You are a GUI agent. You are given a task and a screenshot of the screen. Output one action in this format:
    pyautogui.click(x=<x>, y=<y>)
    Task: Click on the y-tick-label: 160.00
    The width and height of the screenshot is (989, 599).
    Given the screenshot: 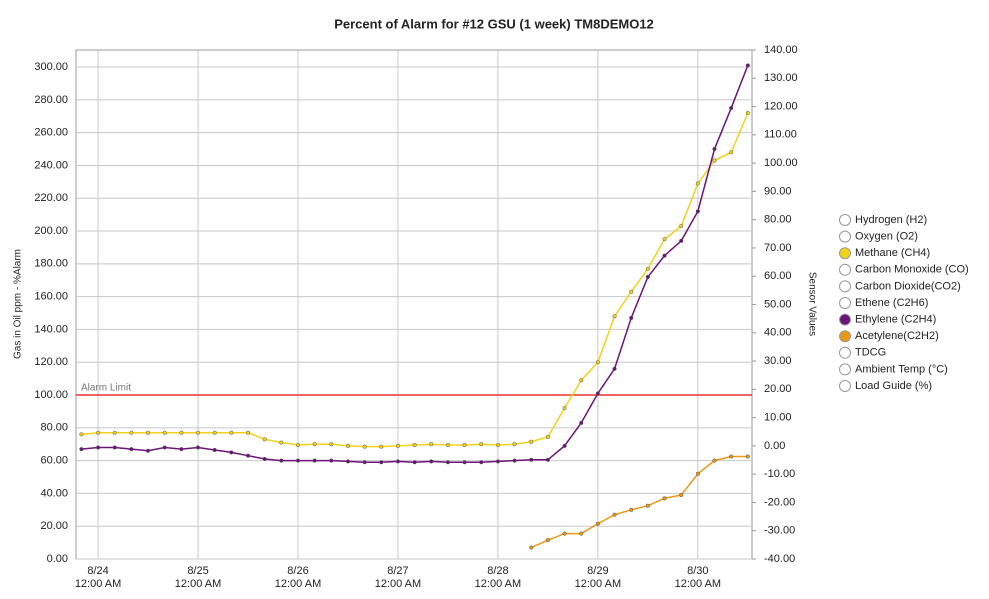 What is the action you would take?
    pyautogui.click(x=51, y=297)
    